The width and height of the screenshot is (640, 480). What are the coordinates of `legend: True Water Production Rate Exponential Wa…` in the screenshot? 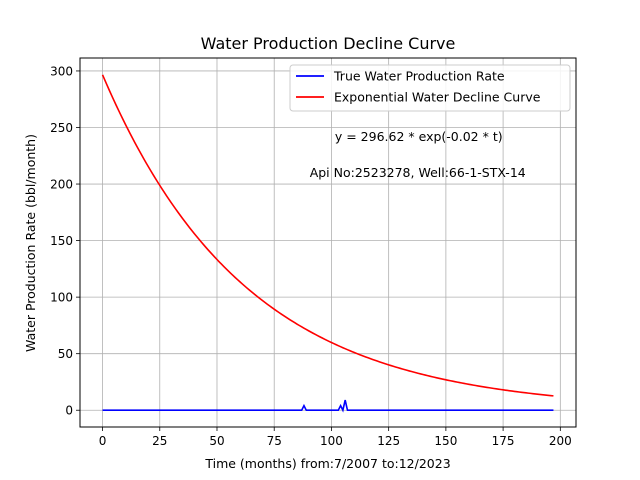 It's located at (430, 88).